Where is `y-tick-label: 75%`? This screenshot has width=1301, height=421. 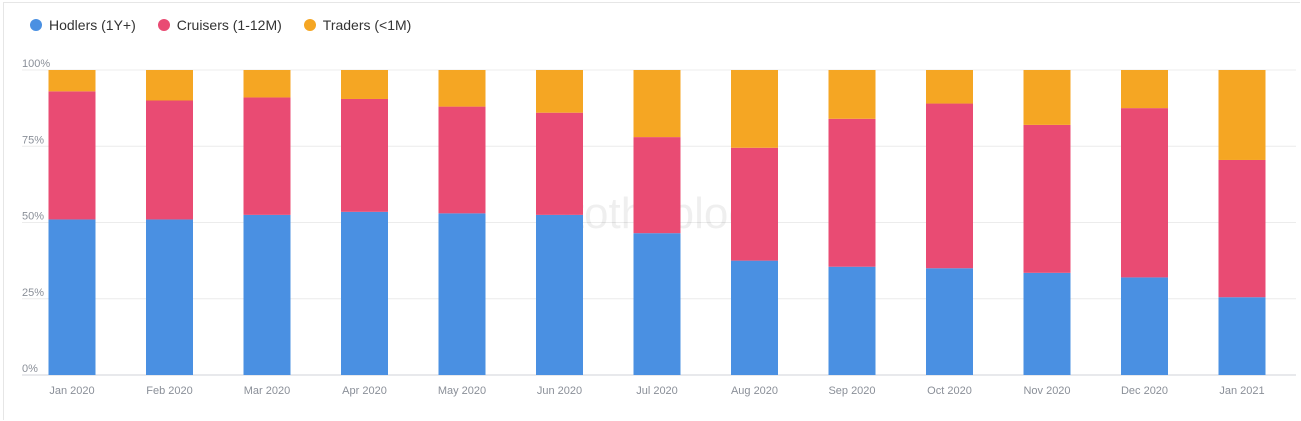
y-tick-label: 75% is located at coordinates (33, 140).